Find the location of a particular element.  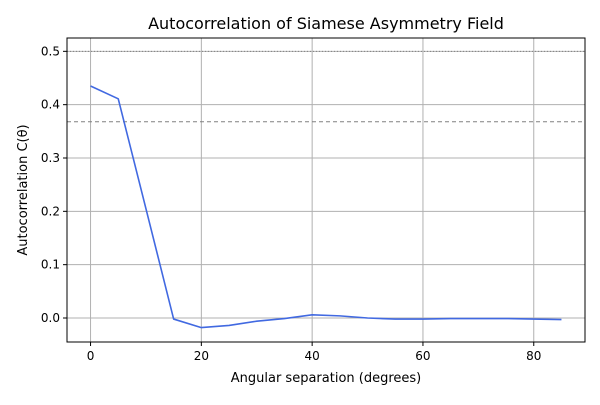

x-axis-label: Angular separation (degrees) is located at coordinates (326, 378).